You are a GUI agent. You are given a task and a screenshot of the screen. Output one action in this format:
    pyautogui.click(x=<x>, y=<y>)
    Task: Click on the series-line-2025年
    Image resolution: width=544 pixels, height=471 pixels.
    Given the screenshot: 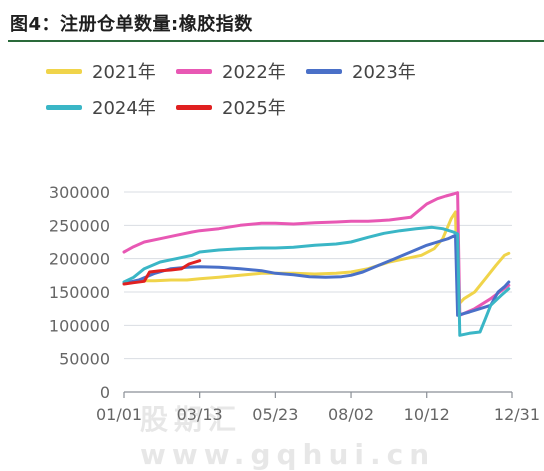 What is the action you would take?
    pyautogui.click(x=162, y=272)
    